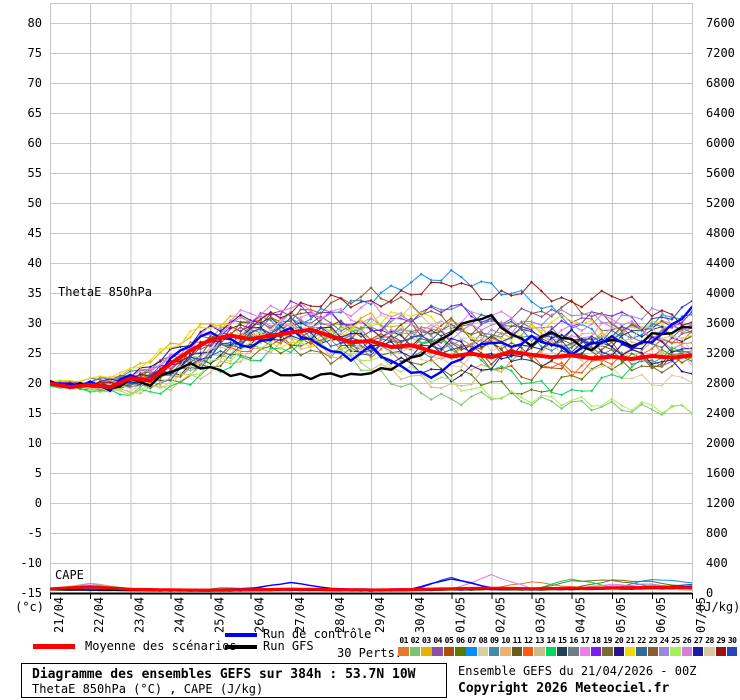  Describe the element at coordinates (619, 646) in the screenshot. I see `pert-legend-item-20: 20` at that location.